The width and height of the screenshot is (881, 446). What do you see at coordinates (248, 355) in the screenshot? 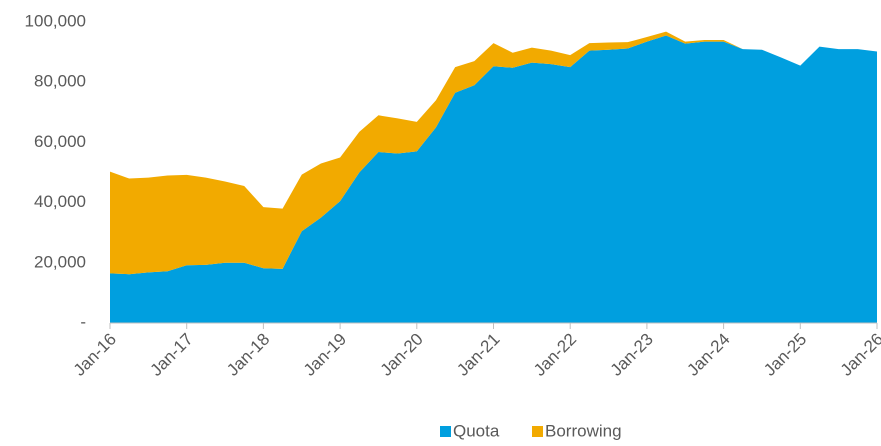
I see `x-tick-label: Jan-18` at bounding box center [248, 355].